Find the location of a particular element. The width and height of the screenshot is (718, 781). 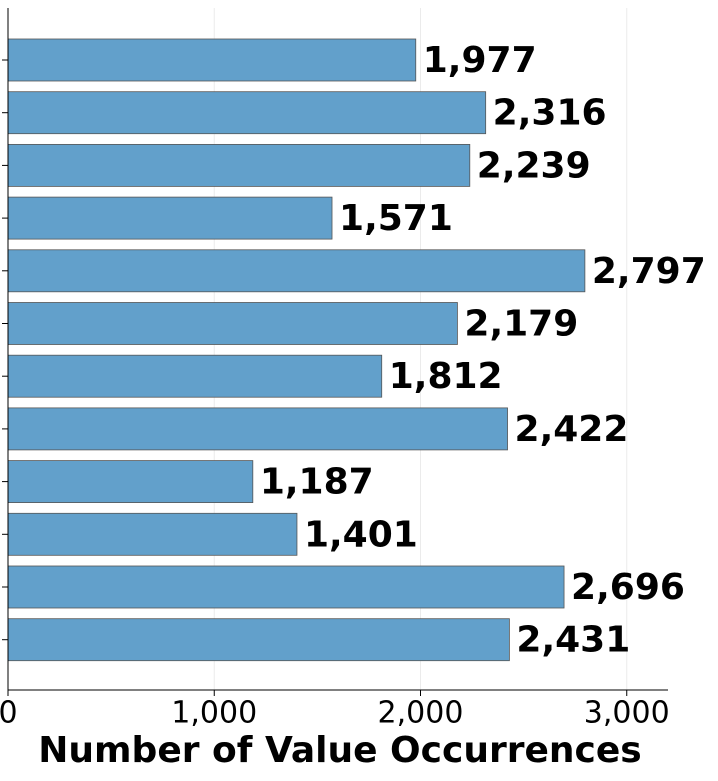

value-label: 2,696 is located at coordinates (628, 587).